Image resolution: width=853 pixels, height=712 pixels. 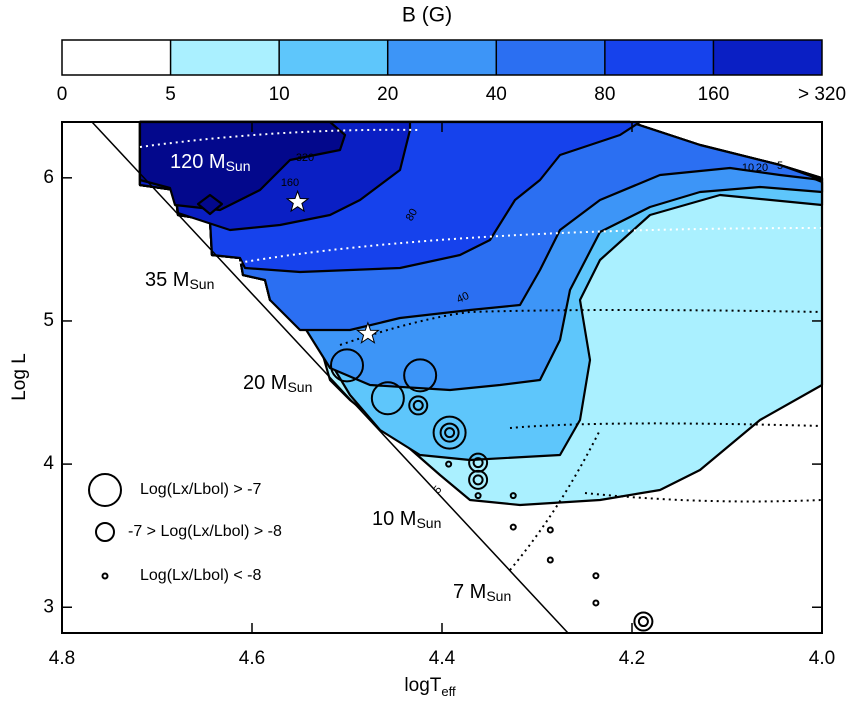 I want to click on y-axis-label: Log L, so click(x=19, y=377).